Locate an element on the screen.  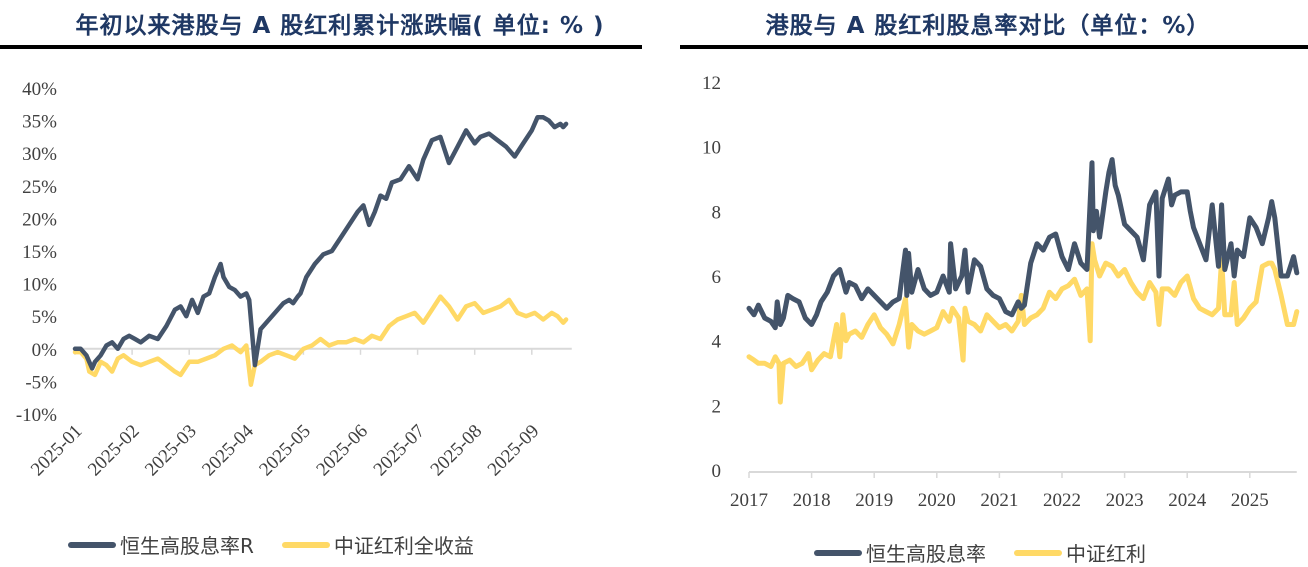
x-tick-label: 2022 is located at coordinates (1062, 500).